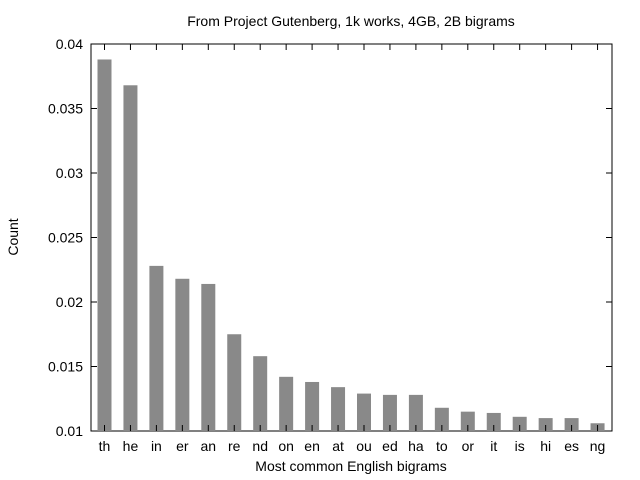 Image resolution: width=640 pixels, height=480 pixels. I want to click on x-tick-label: nd, so click(260, 446).